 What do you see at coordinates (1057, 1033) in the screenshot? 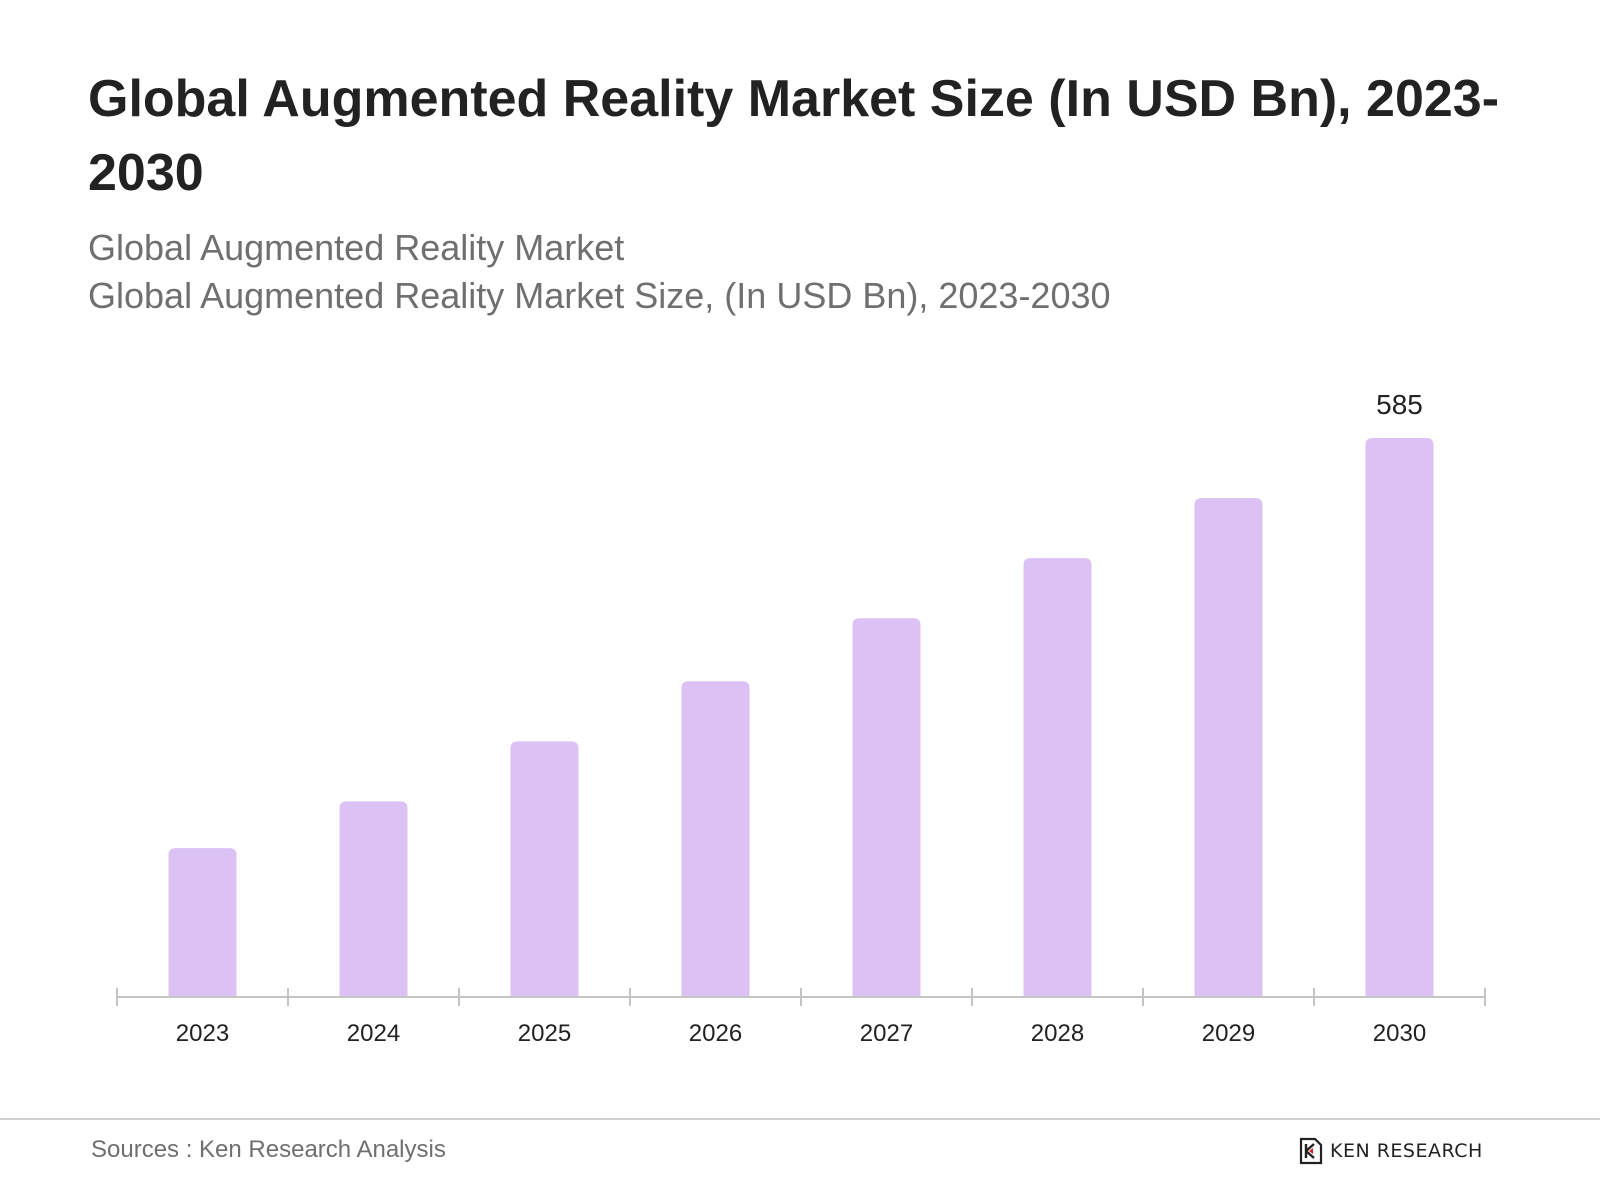
I see `x-tick-label-2028: 2028` at bounding box center [1057, 1033].